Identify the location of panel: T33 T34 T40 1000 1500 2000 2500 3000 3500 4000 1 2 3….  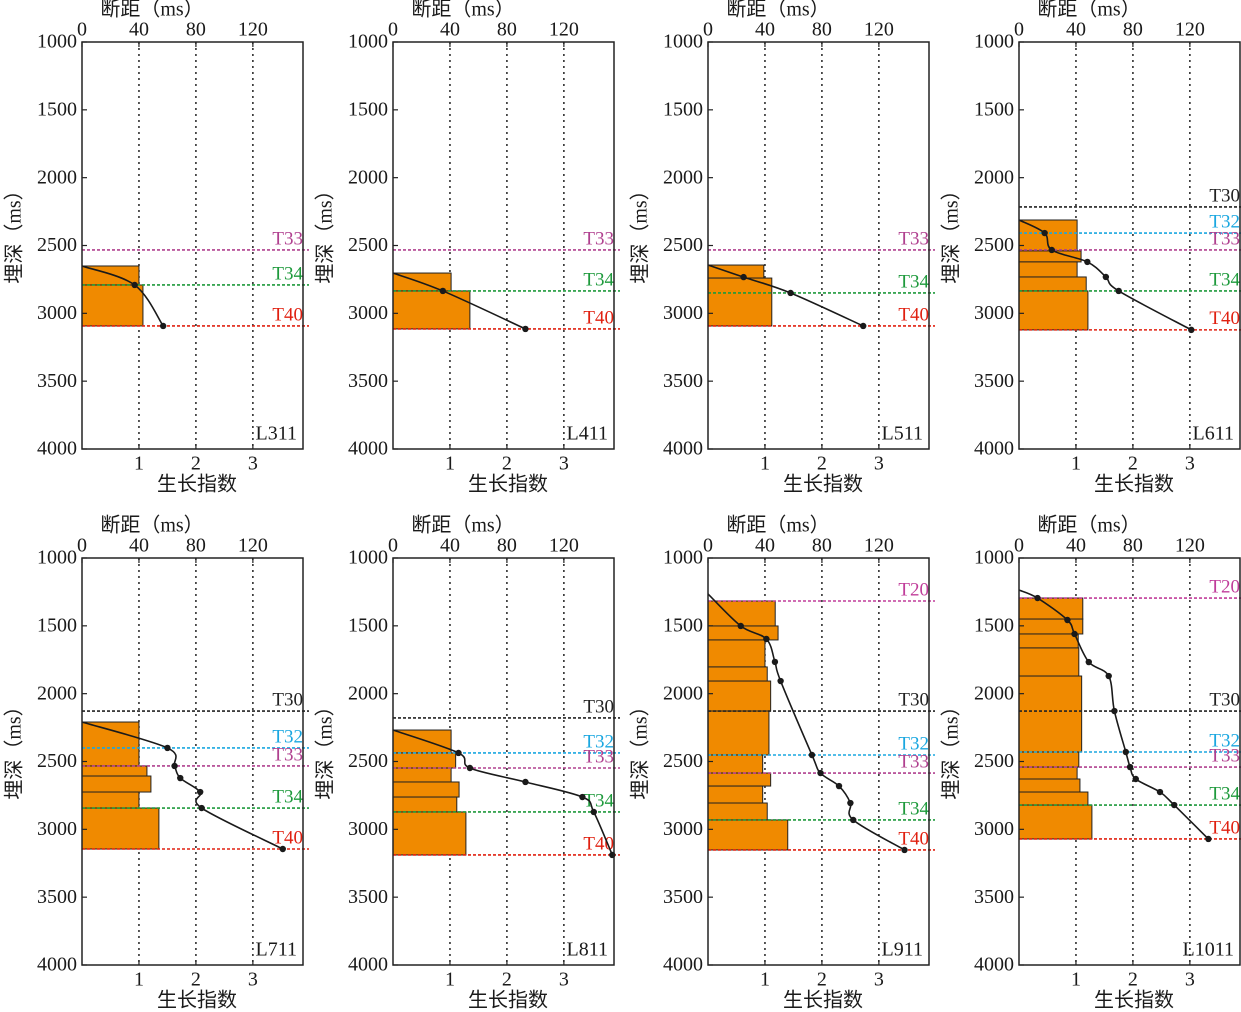
(782, 248).